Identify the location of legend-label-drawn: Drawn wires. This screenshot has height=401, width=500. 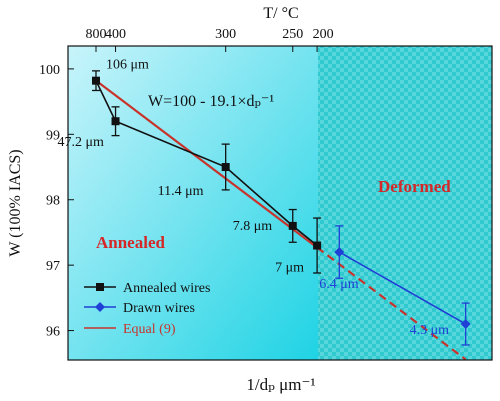
(159, 308).